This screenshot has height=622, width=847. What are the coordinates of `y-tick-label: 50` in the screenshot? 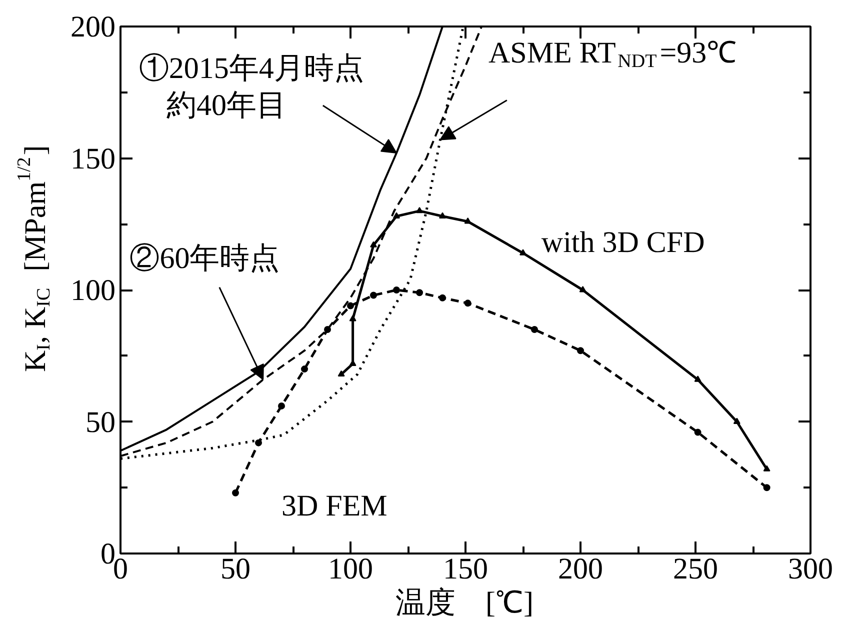 It's located at (101, 422).